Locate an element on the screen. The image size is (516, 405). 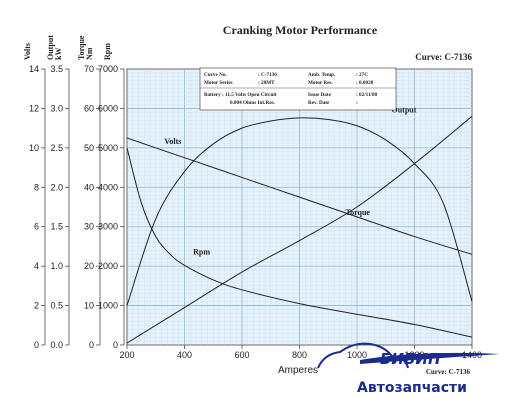
y-tick-label-rpm: 1000 is located at coordinates (108, 306).